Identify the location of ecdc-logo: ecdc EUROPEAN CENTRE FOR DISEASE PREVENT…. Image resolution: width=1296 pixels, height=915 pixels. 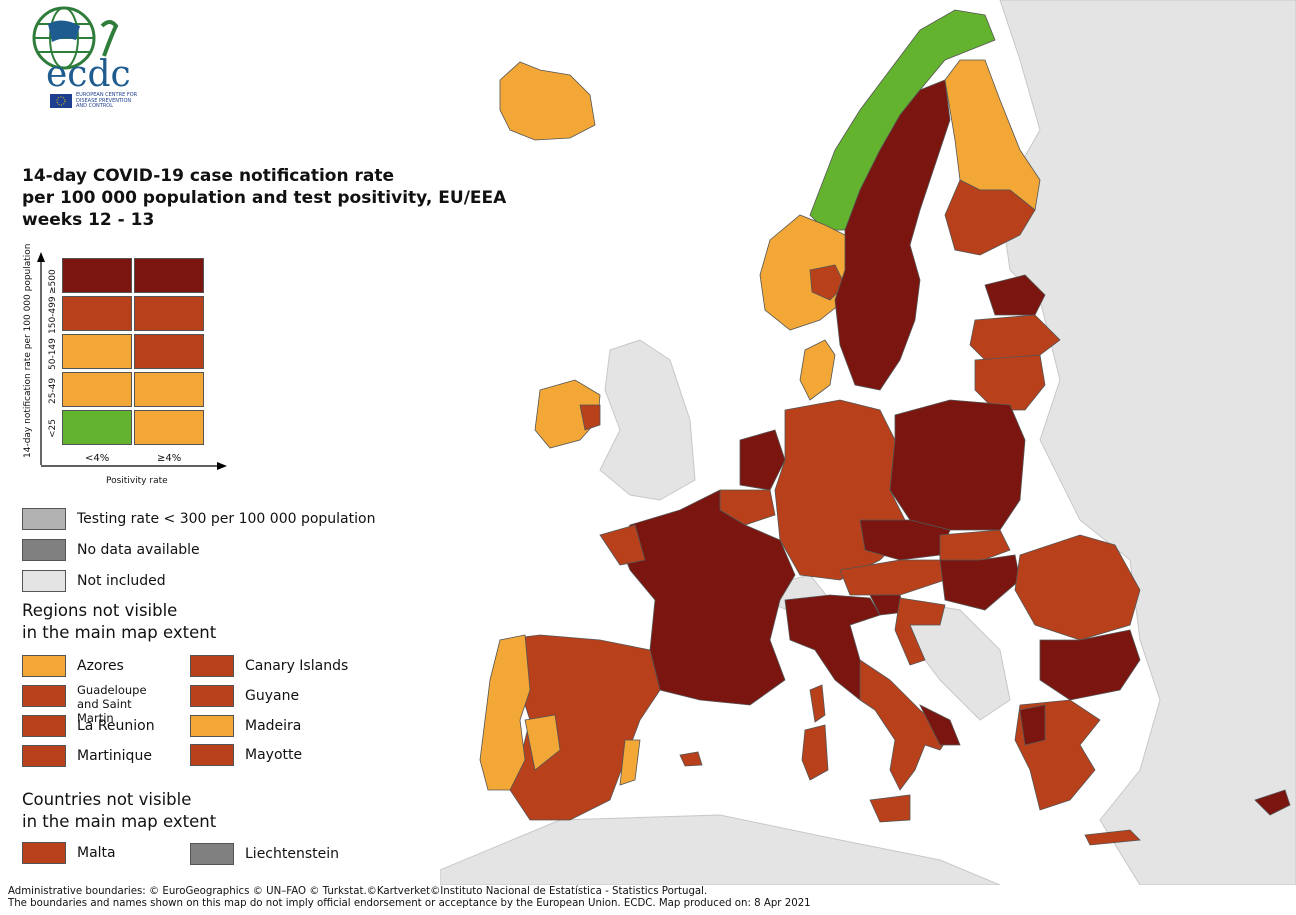
(87, 61).